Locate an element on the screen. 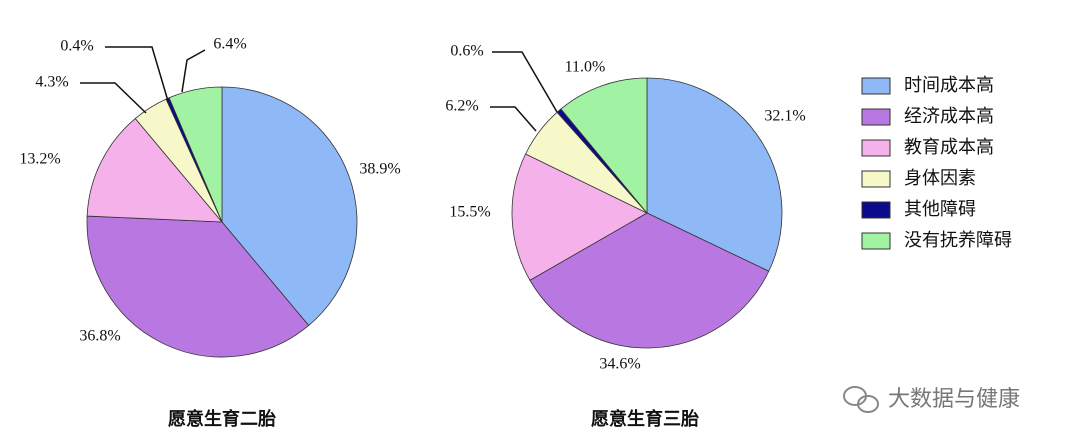 The width and height of the screenshot is (1080, 446). chart-title: 愿意生育三胎 is located at coordinates (645, 419).